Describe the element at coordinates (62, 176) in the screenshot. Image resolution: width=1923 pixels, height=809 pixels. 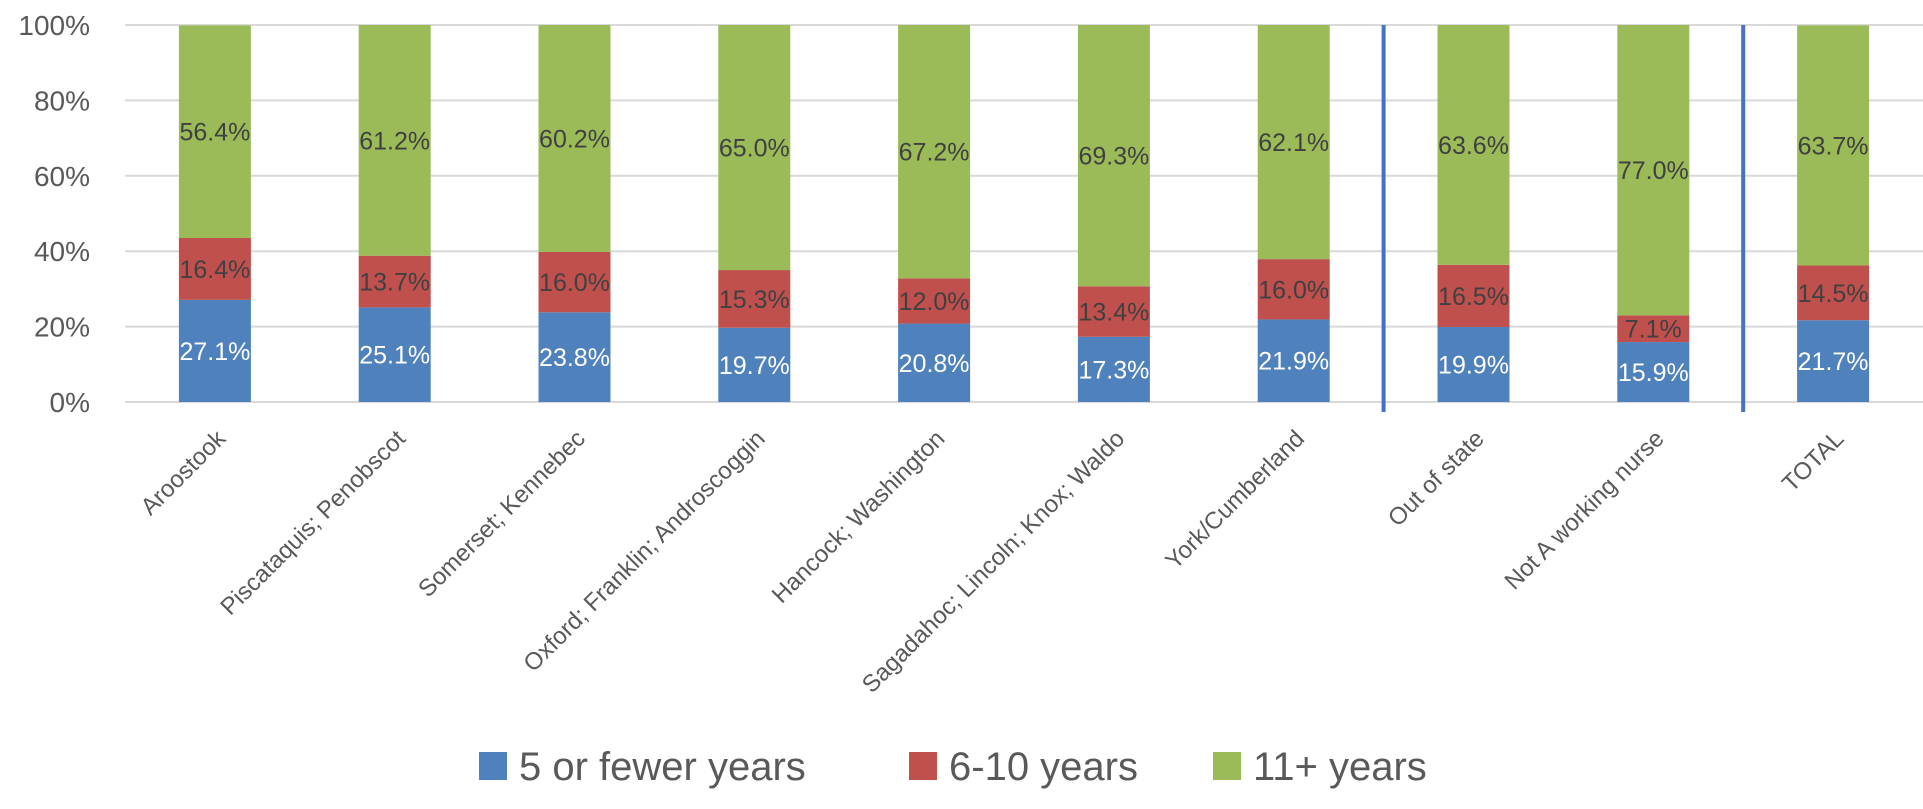
I see `y-tick-label: 60%` at that location.